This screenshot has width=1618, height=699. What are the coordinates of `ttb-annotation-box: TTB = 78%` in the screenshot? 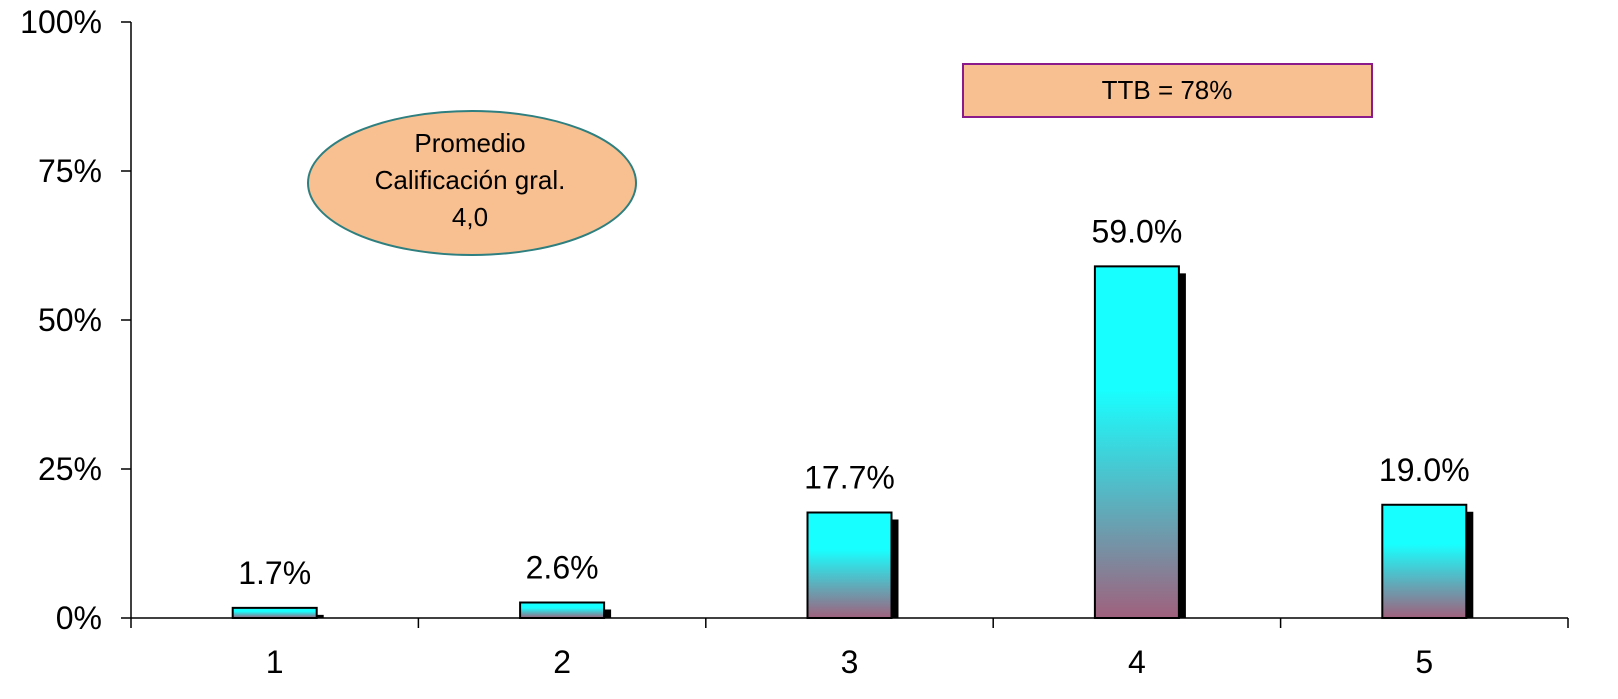 It's located at (1167, 90).